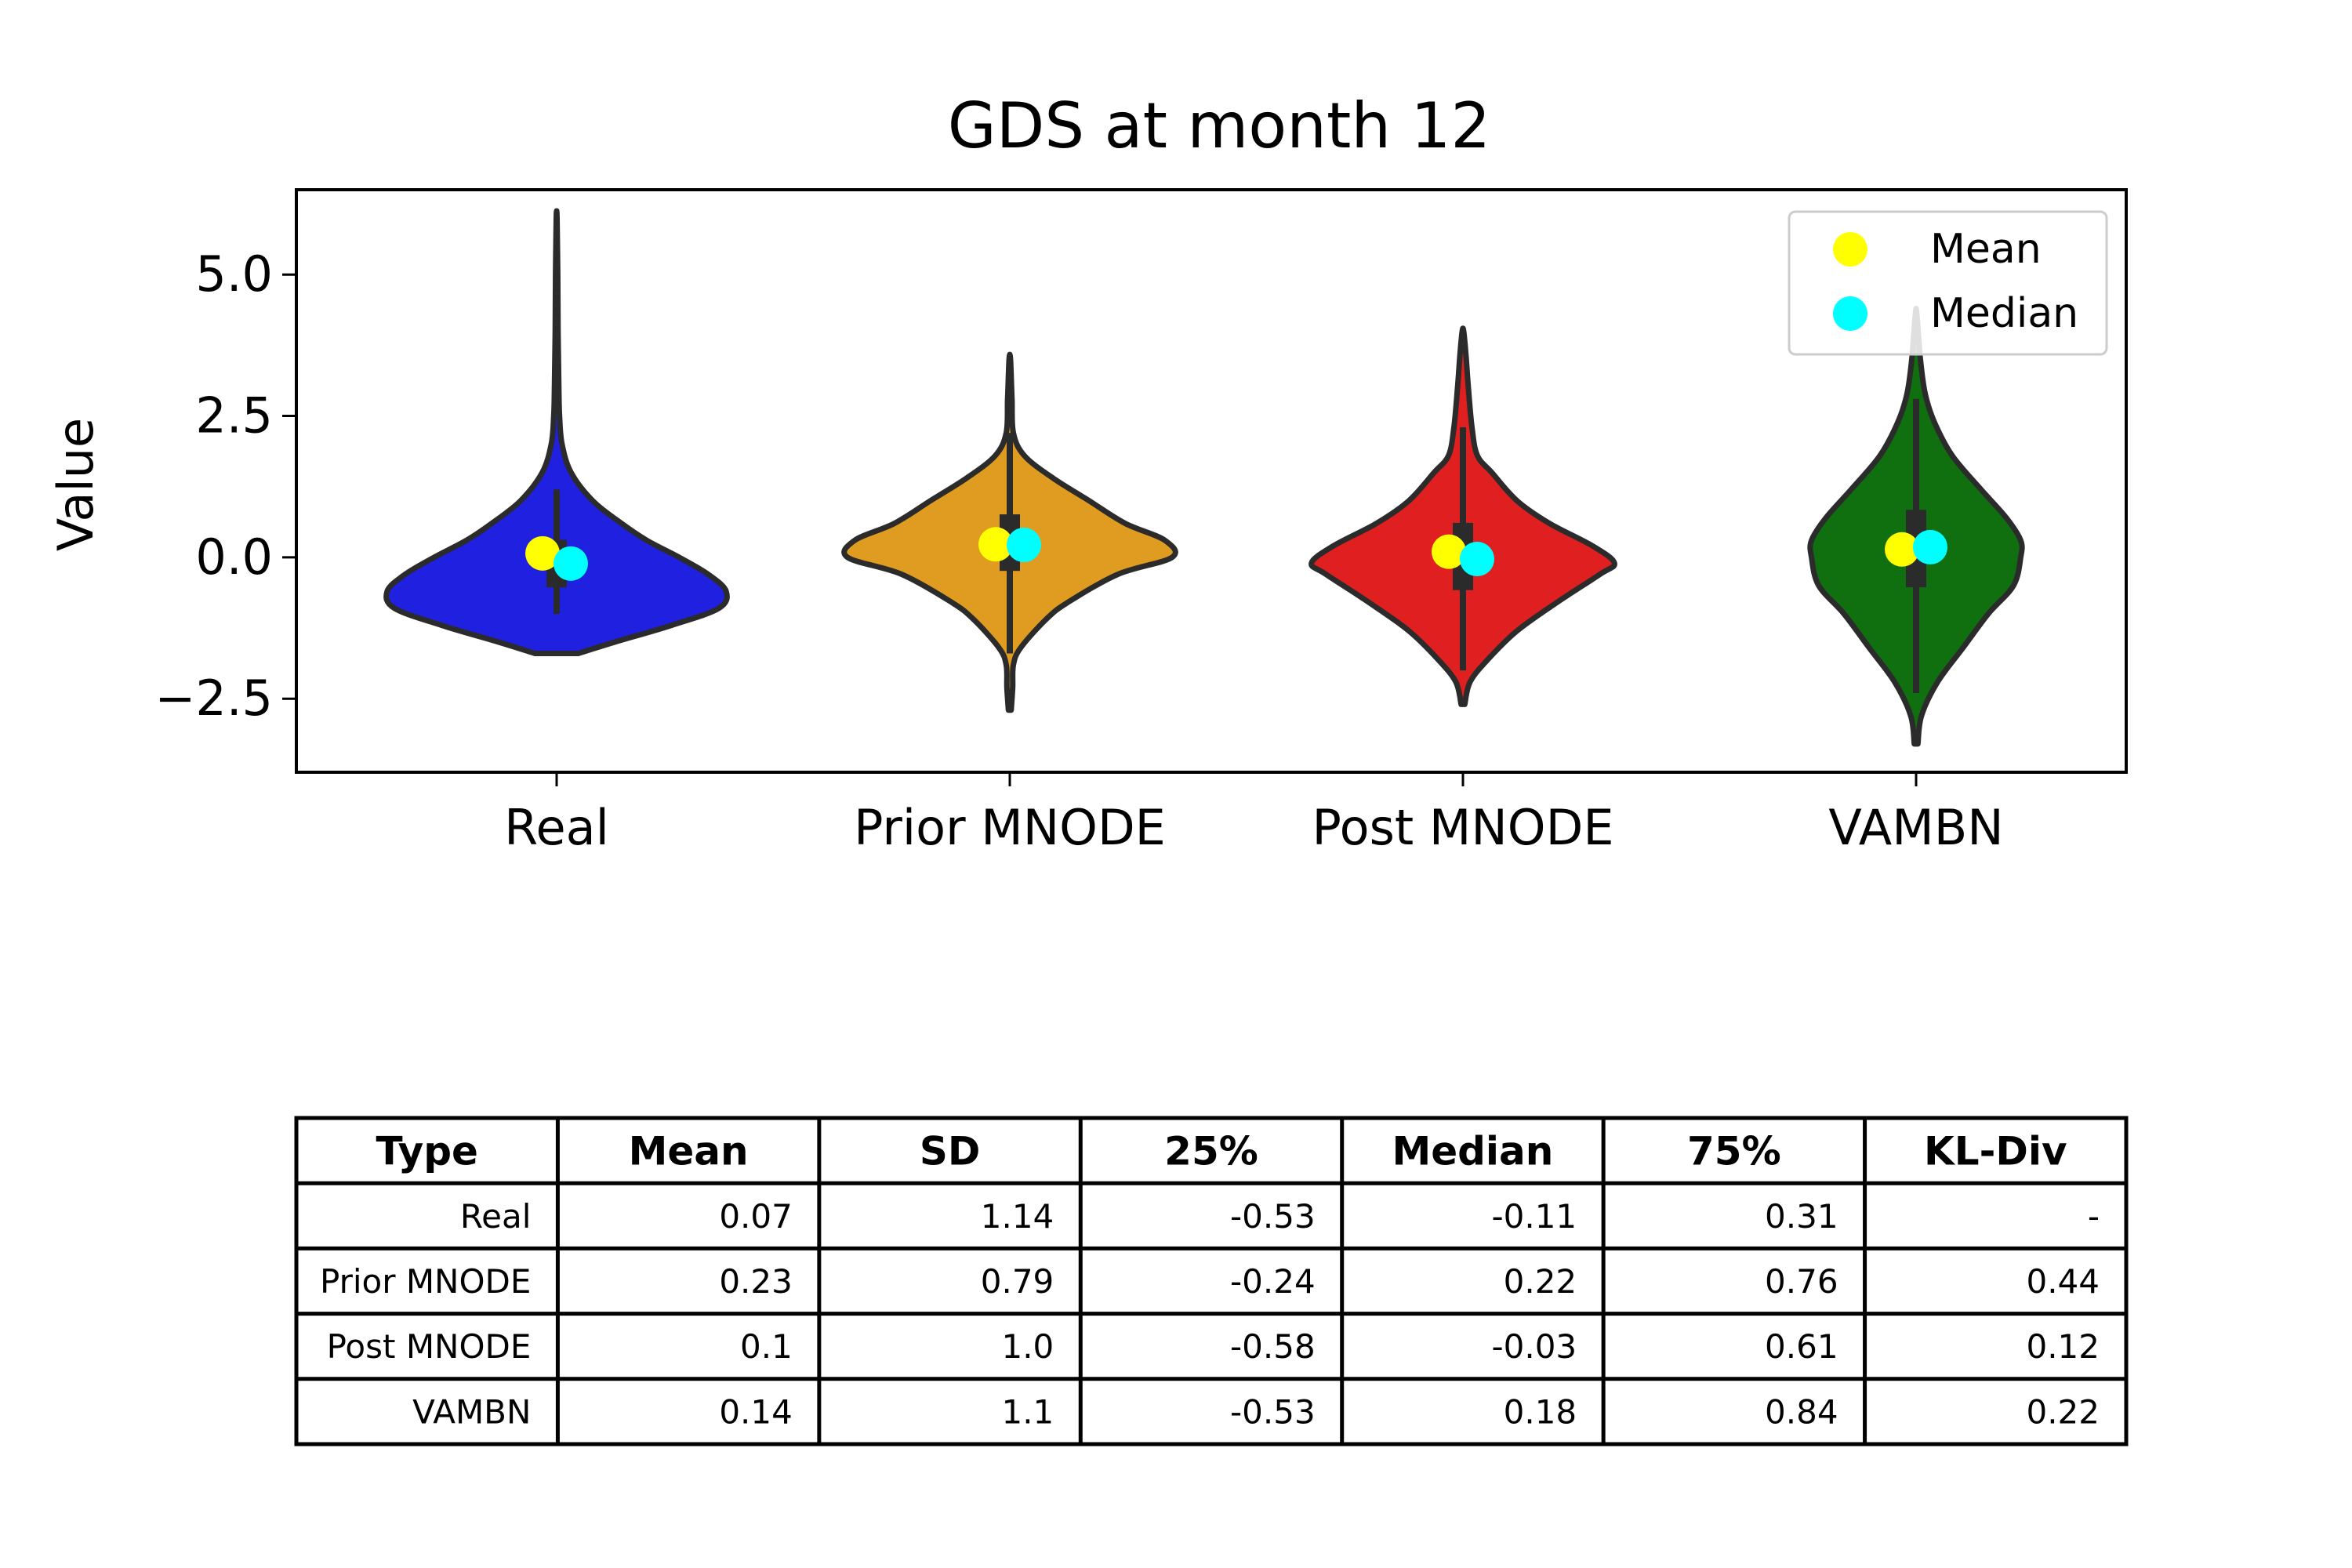  What do you see at coordinates (1027, 1346) in the screenshot?
I see `table-cell-r2-c2: 1.0` at bounding box center [1027, 1346].